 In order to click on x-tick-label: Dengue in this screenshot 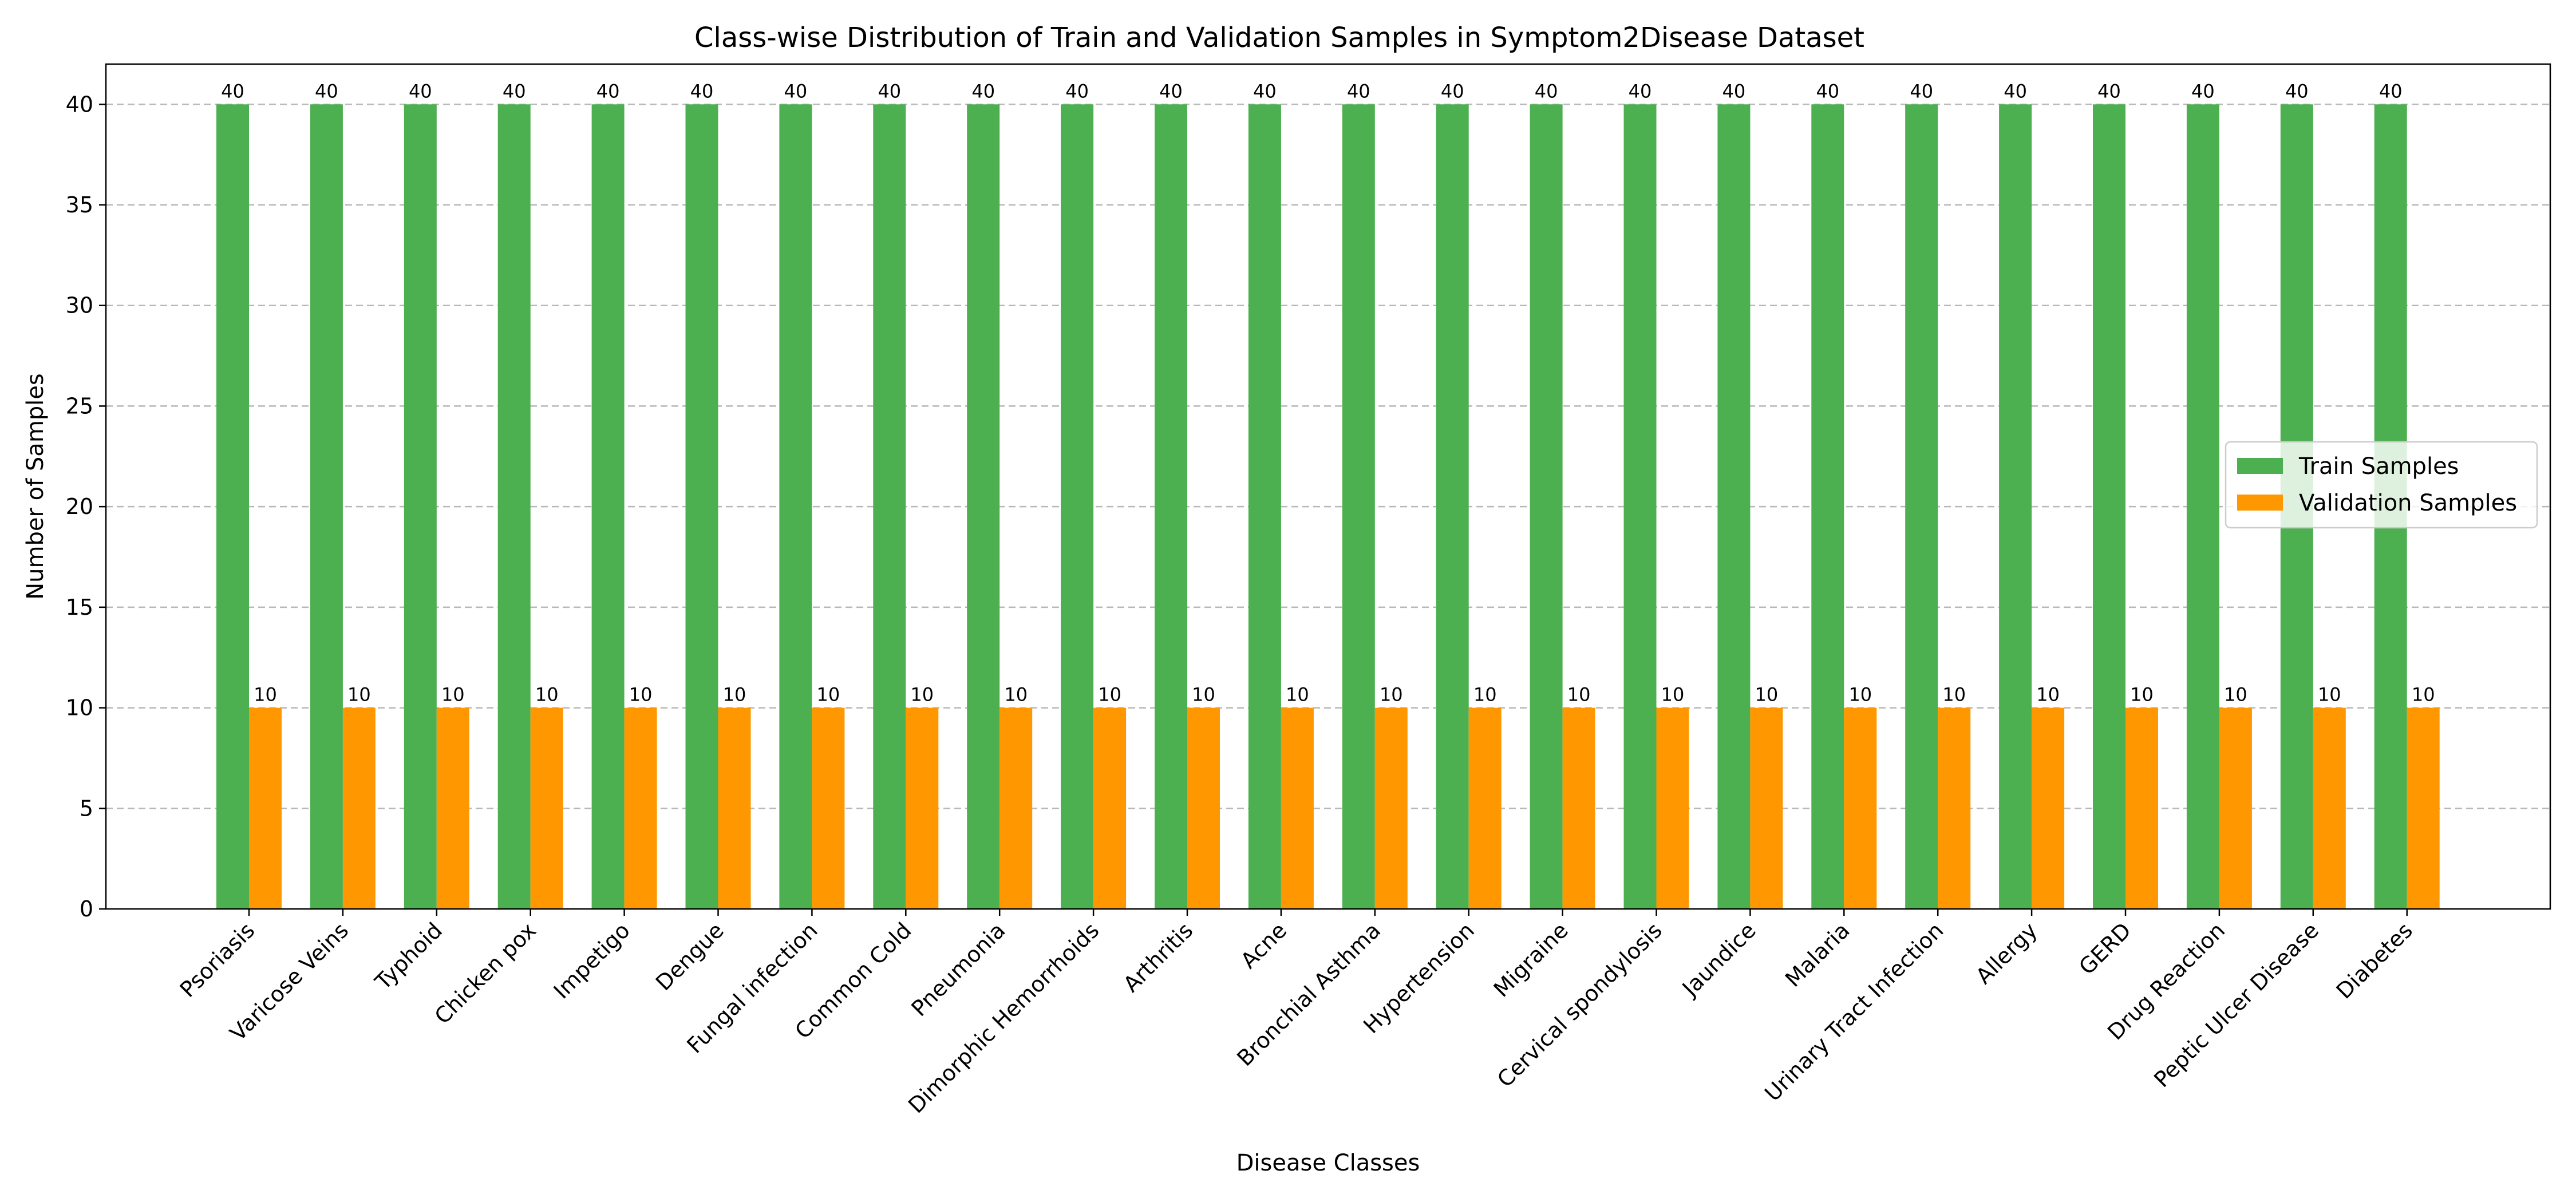, I will do `click(690, 957)`.